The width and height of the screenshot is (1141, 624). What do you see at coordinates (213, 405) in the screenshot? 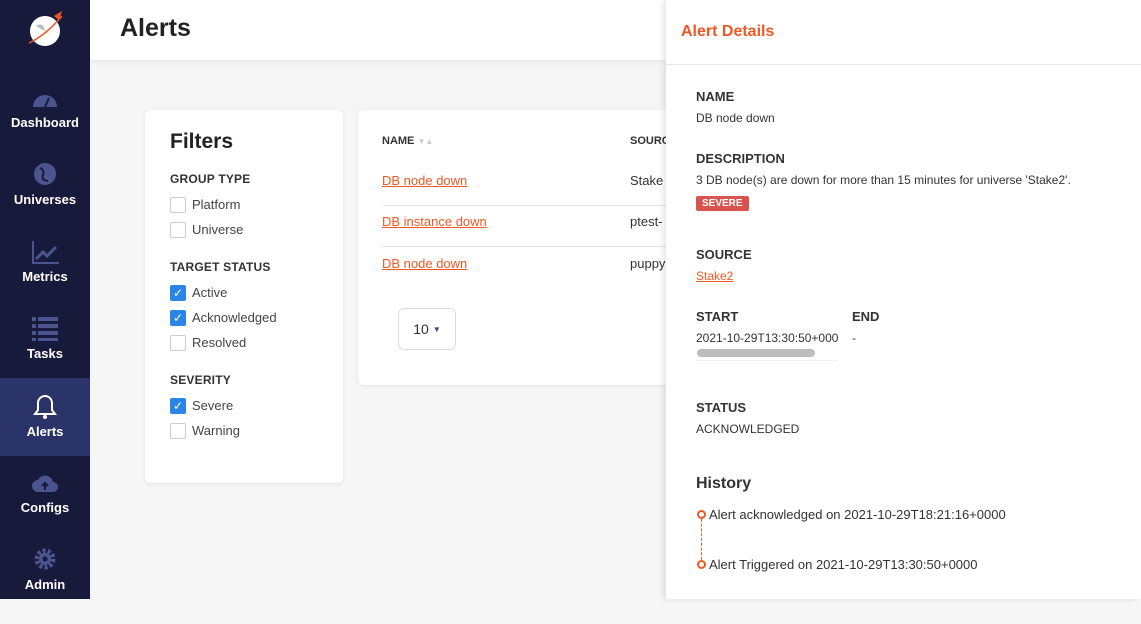
I see `checkbox-label: Severe` at bounding box center [213, 405].